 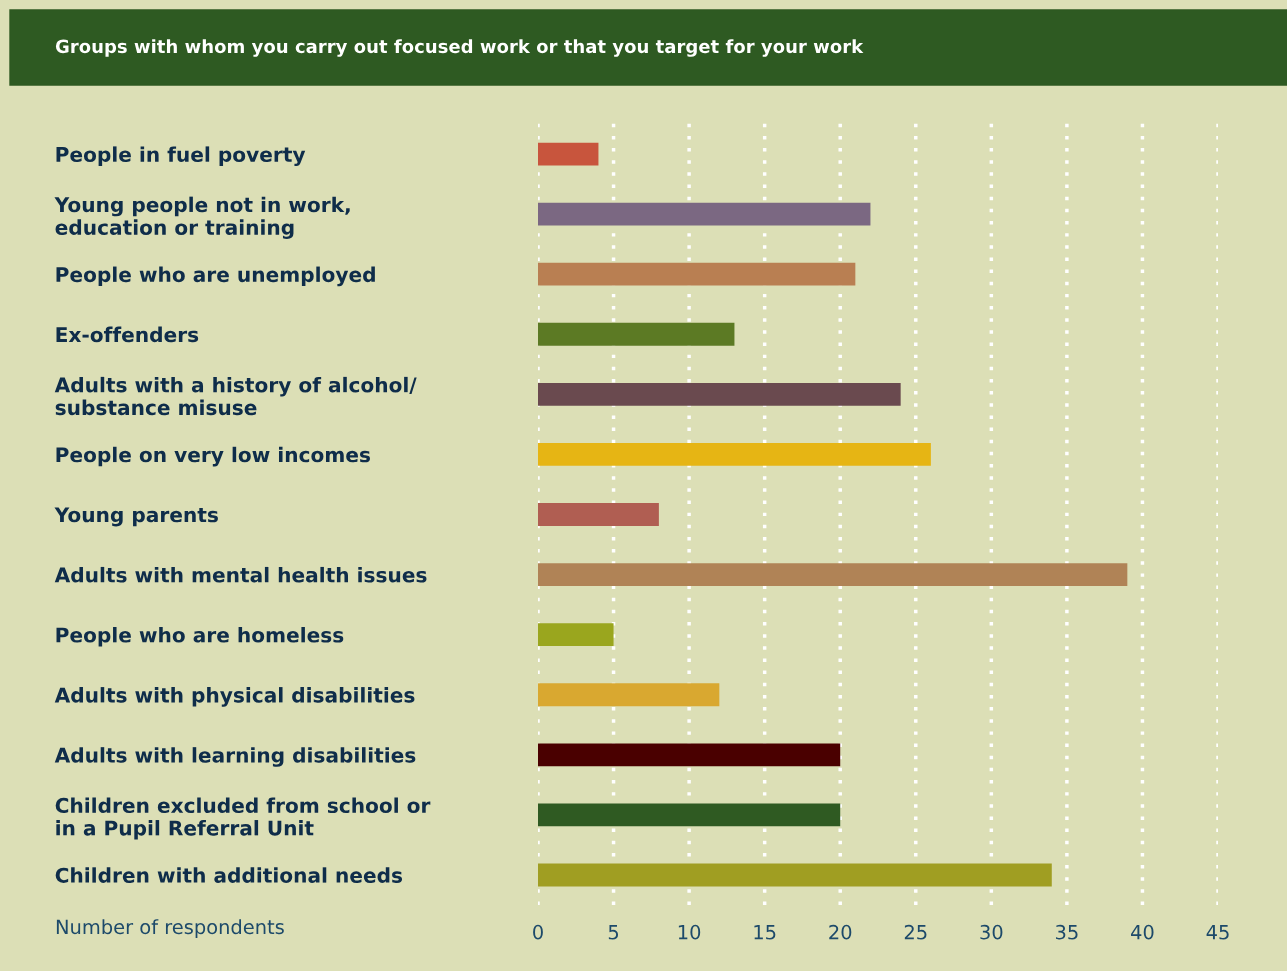 What do you see at coordinates (200, 637) in the screenshot?
I see `y-tick-label: People who are homeless` at bounding box center [200, 637].